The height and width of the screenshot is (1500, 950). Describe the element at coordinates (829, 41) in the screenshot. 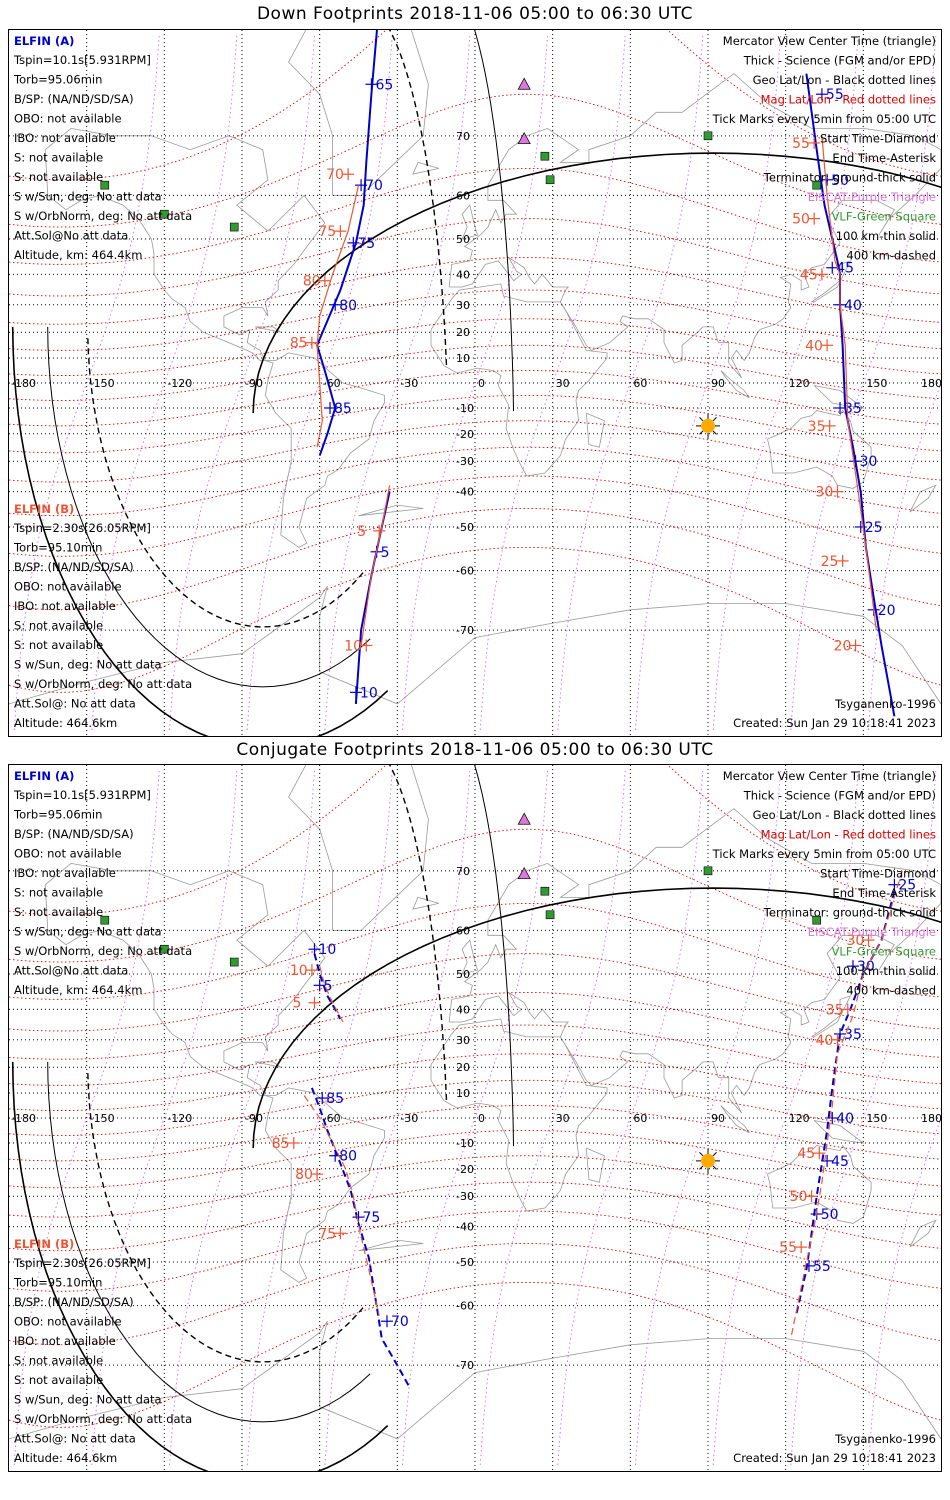

I see `p0-legend-entry: Mercator View Center Time (triangle)` at that location.